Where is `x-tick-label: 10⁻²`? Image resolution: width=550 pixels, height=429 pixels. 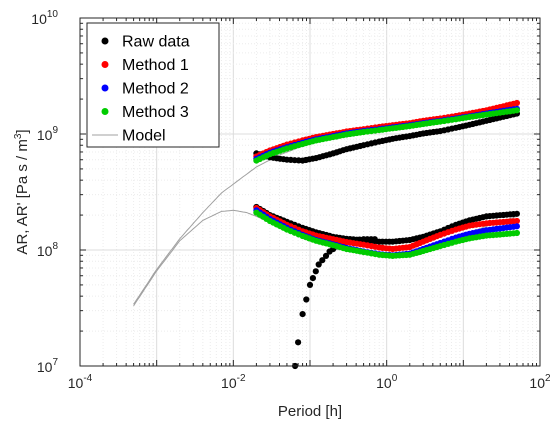 x-tick-label: 10⁻² is located at coordinates (233, 382).